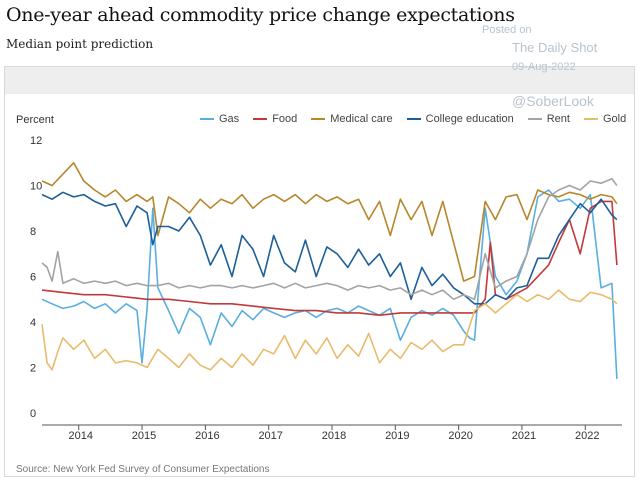  Describe the element at coordinates (207, 436) in the screenshot. I see `x-tick-label: 2016` at that location.